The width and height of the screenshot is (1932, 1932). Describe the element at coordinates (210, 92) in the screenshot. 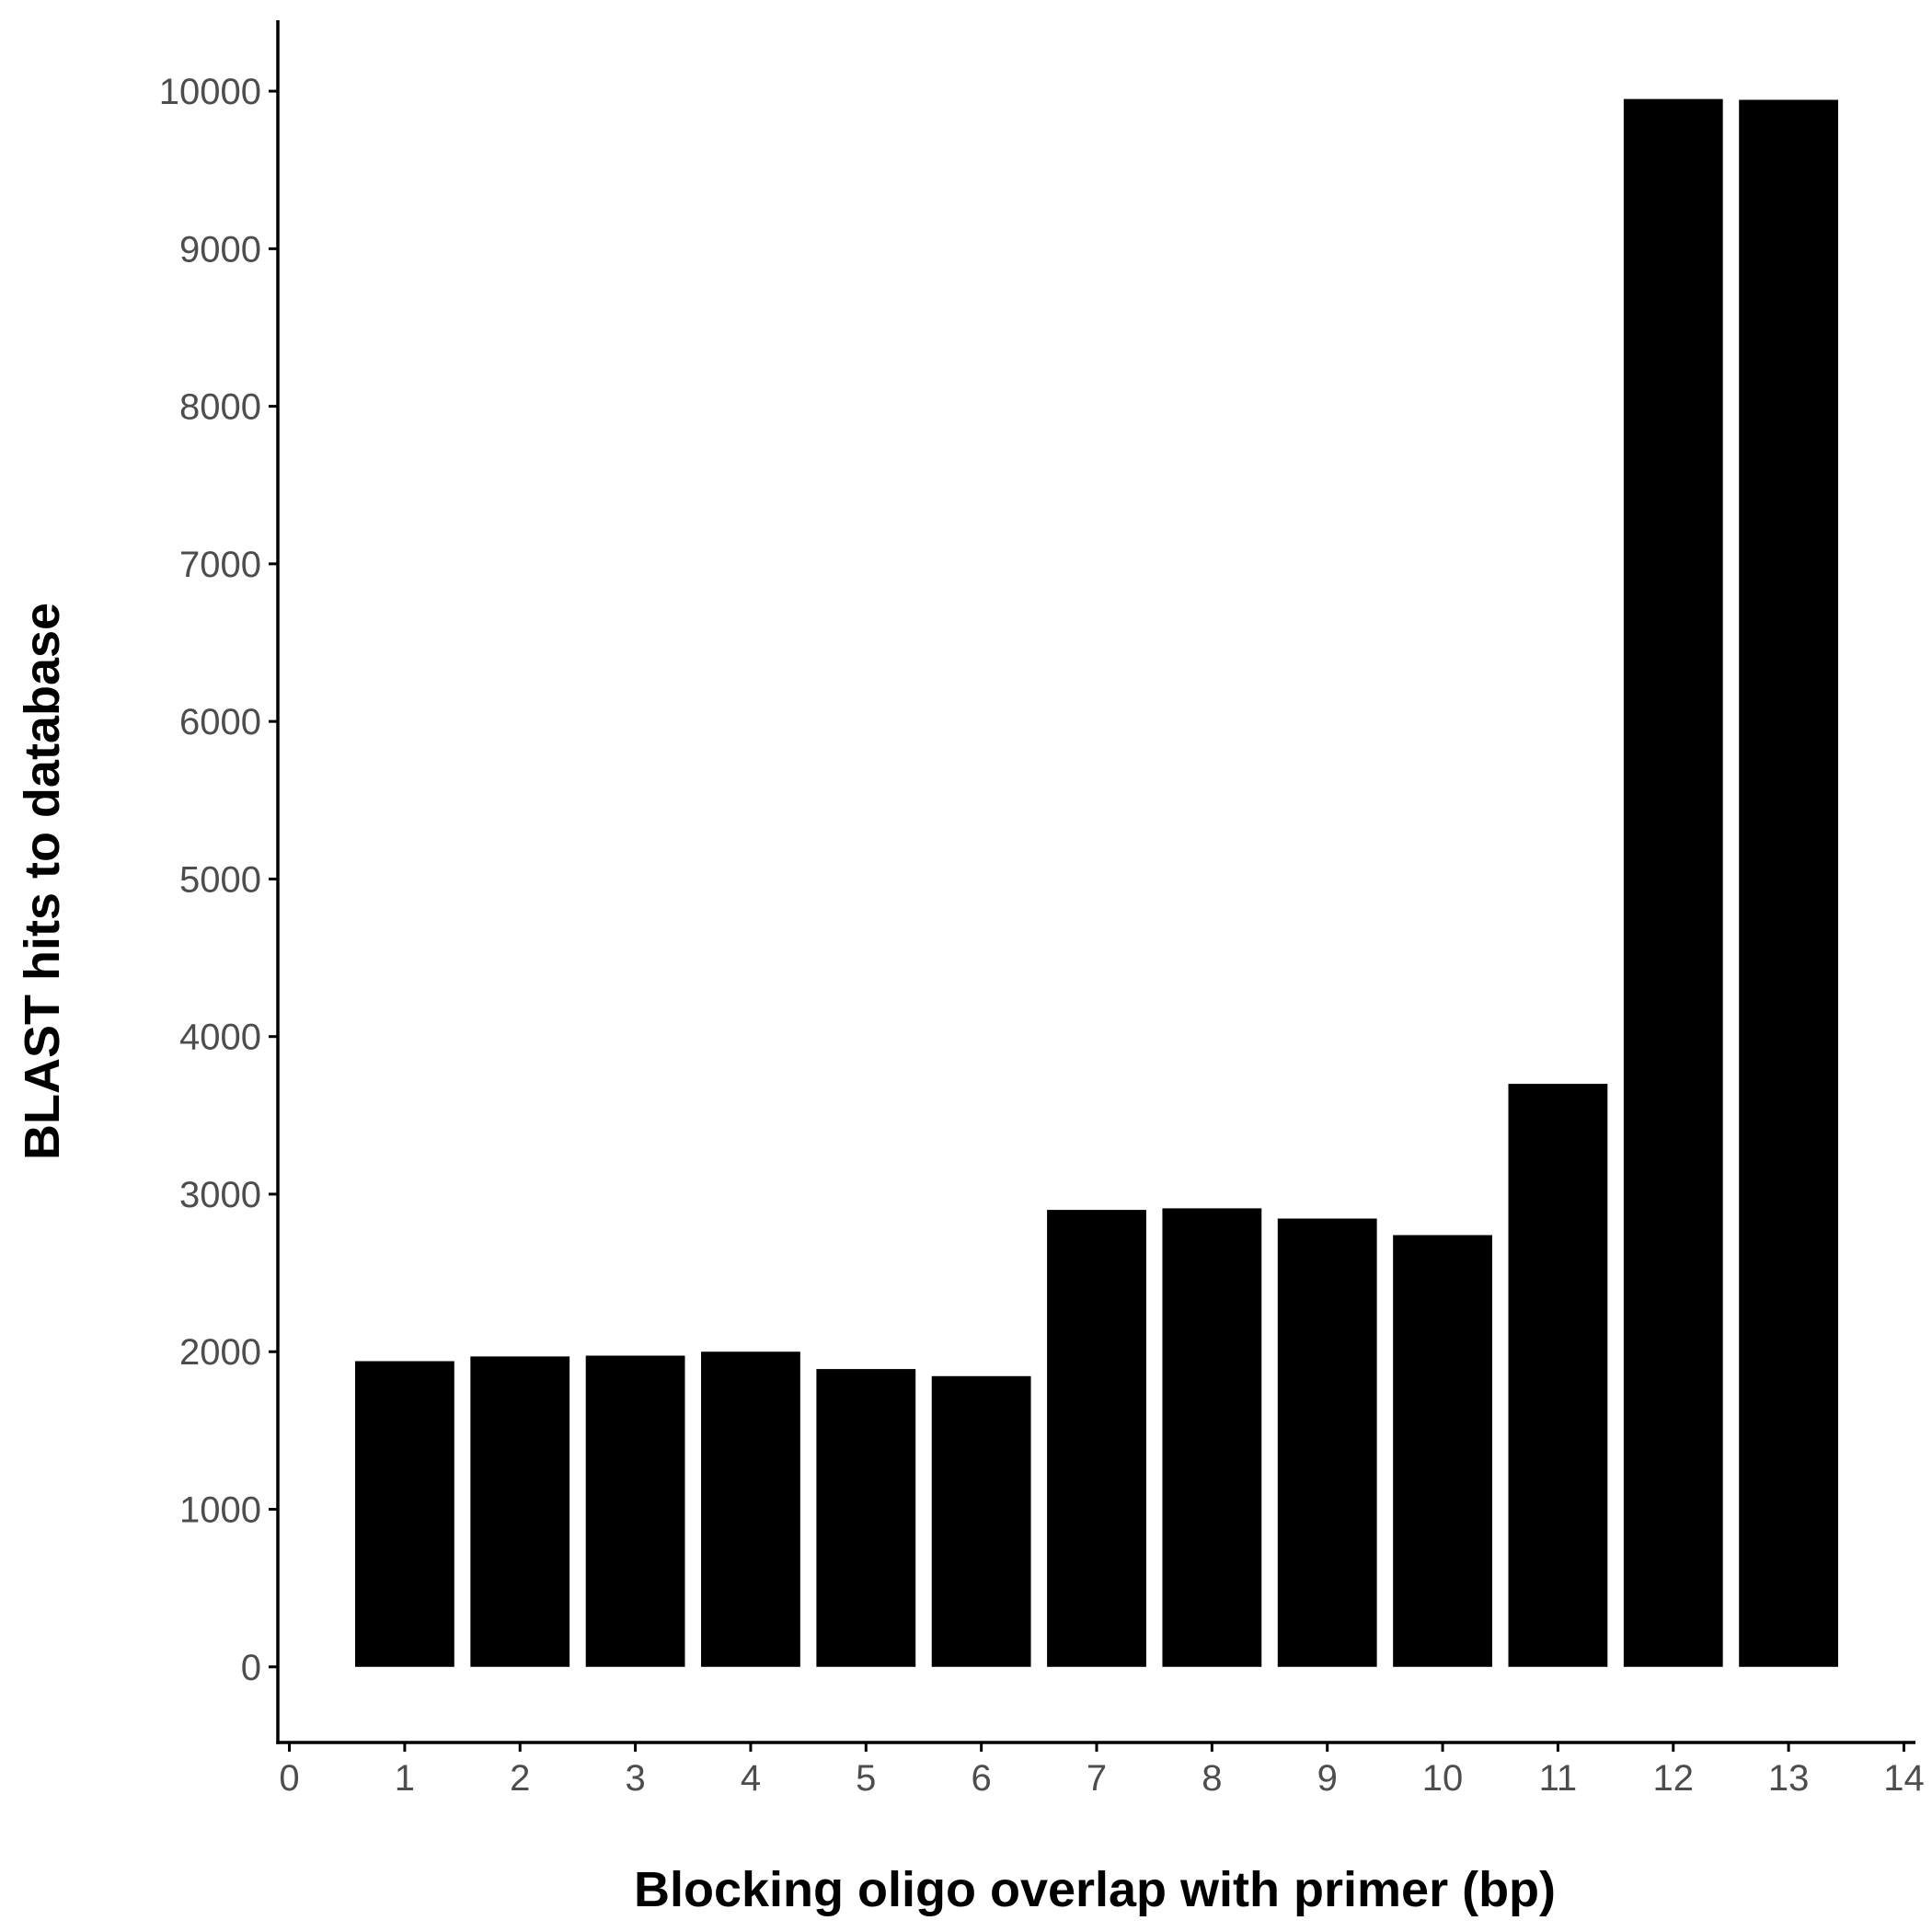

I see `y-tick-label: 10000` at that location.